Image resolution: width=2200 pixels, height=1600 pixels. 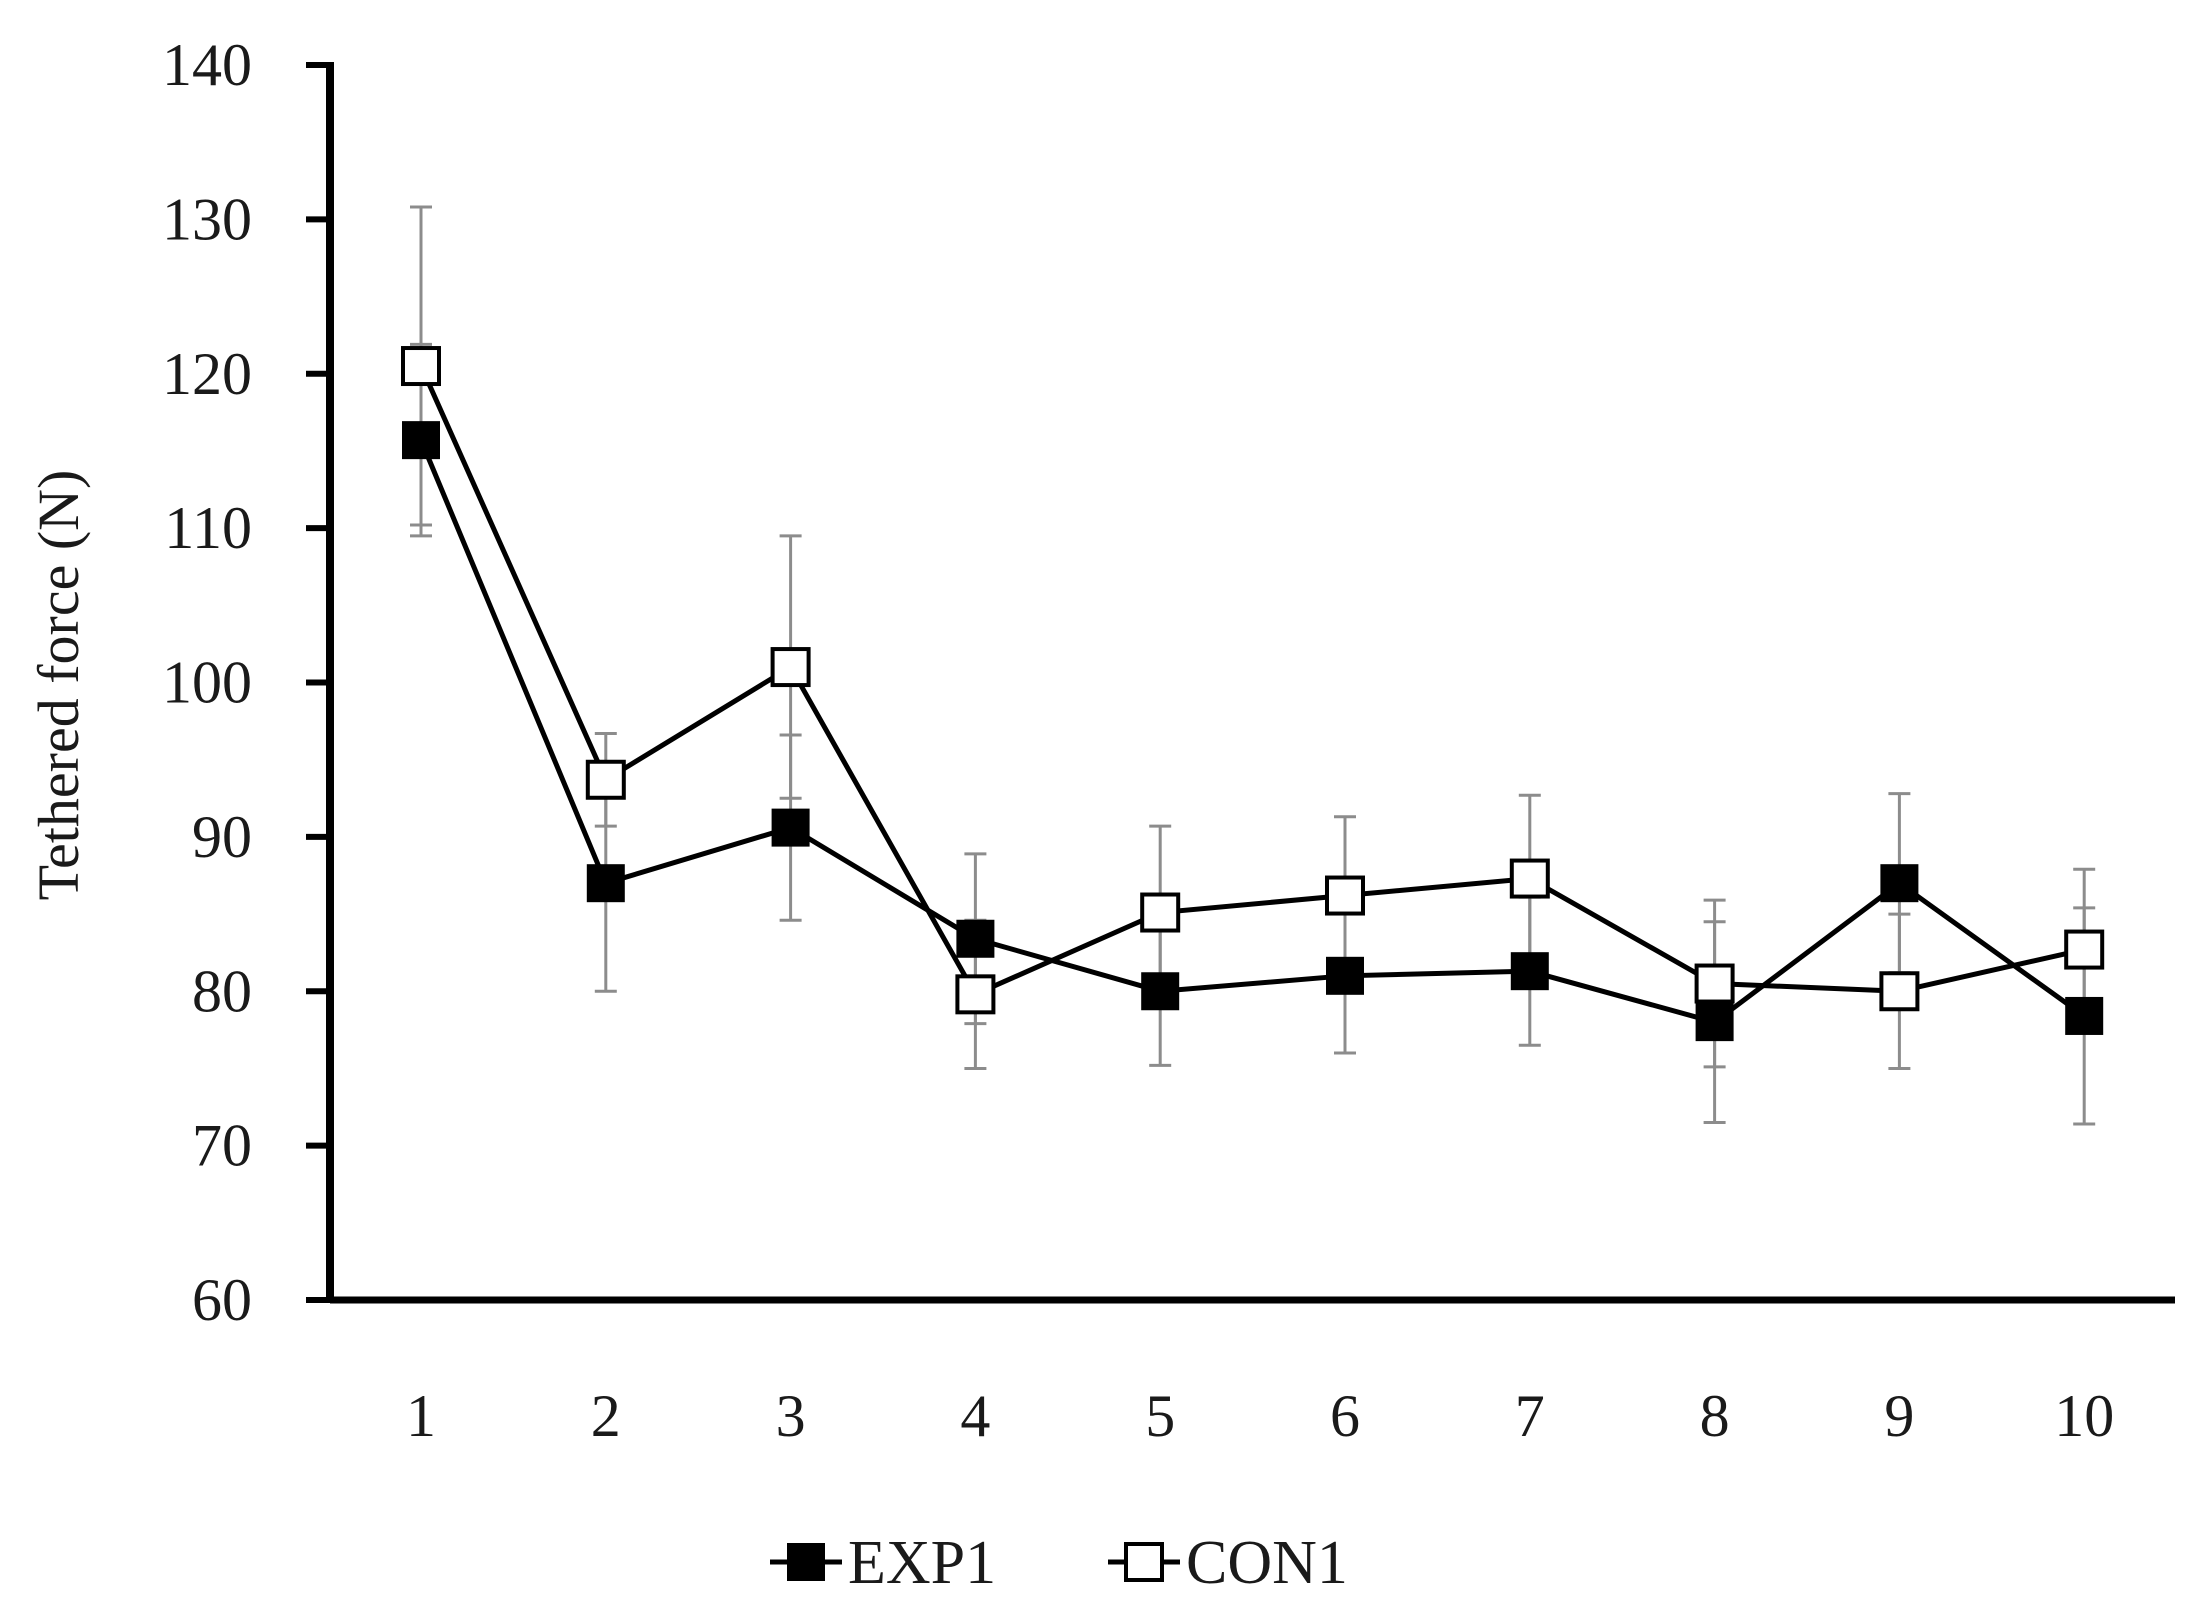 What do you see at coordinates (222, 1146) in the screenshot?
I see `y-tick-label: 70` at bounding box center [222, 1146].